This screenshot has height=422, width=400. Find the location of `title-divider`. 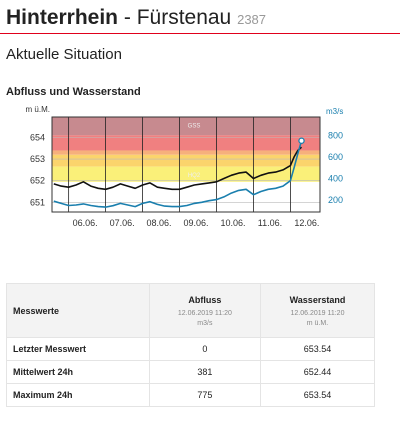

title-divider is located at coordinates (200, 33).